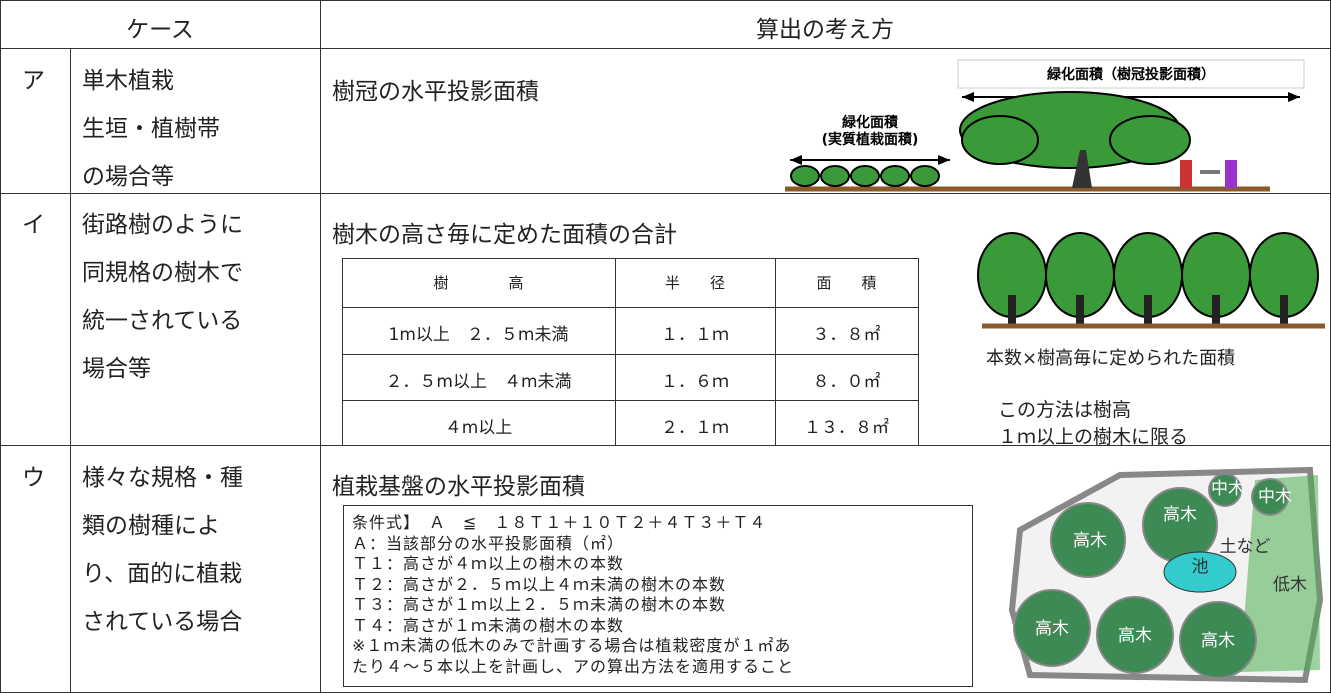 This screenshot has width=1331, height=693. What do you see at coordinates (162, 225) in the screenshot?
I see `case-text: 街路樹のように` at bounding box center [162, 225].